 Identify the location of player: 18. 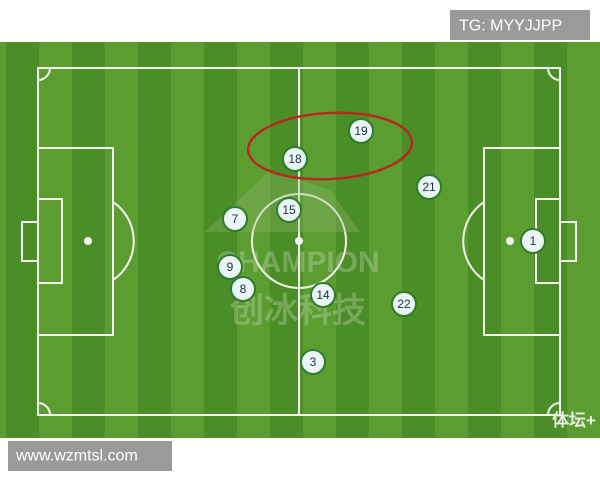
(295, 159).